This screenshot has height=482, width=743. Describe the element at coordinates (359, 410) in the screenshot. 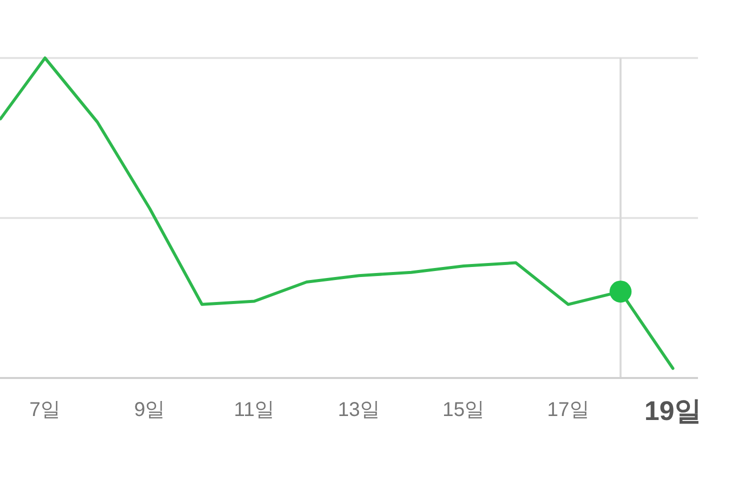

I see `x-tick-label: 13일` at that location.